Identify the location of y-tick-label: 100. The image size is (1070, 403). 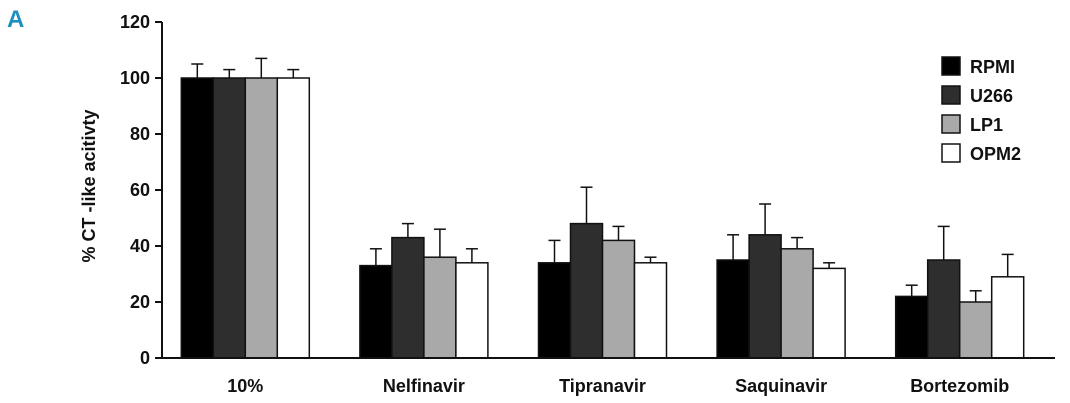
(135, 78).